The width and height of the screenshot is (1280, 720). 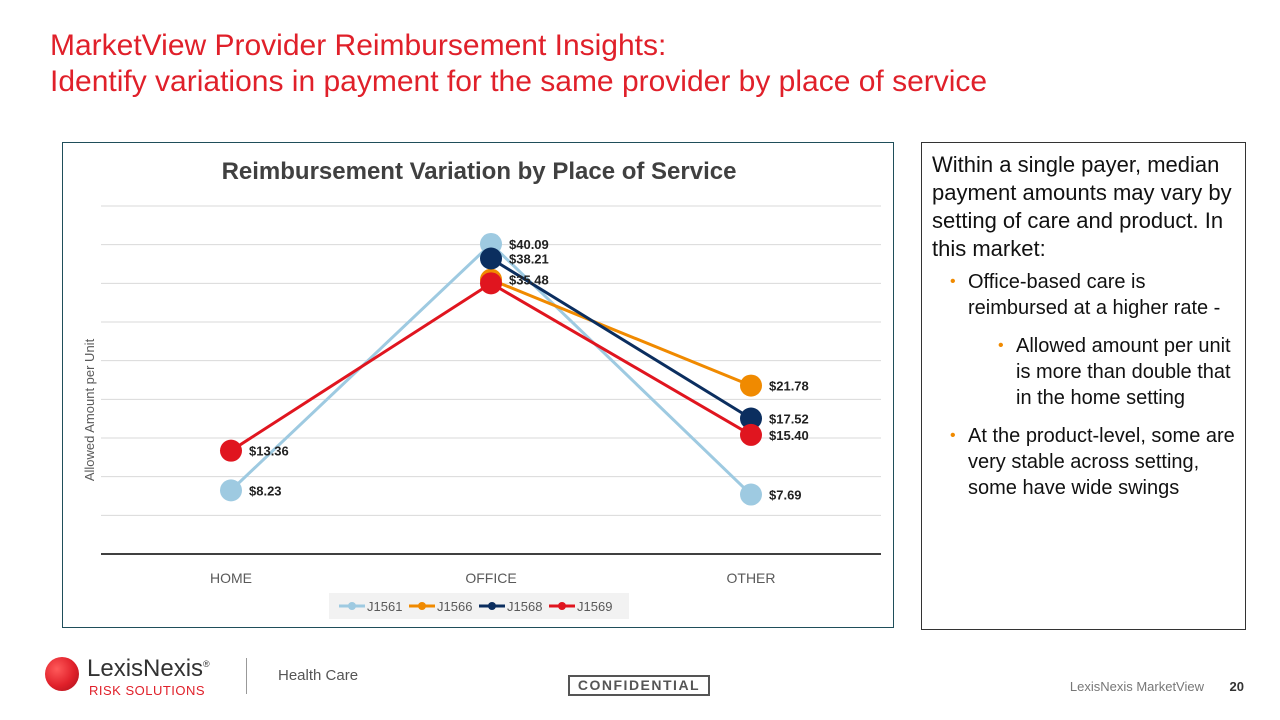 I want to click on y-axis-label: Allowed Amount per Unit, so click(x=89, y=409).